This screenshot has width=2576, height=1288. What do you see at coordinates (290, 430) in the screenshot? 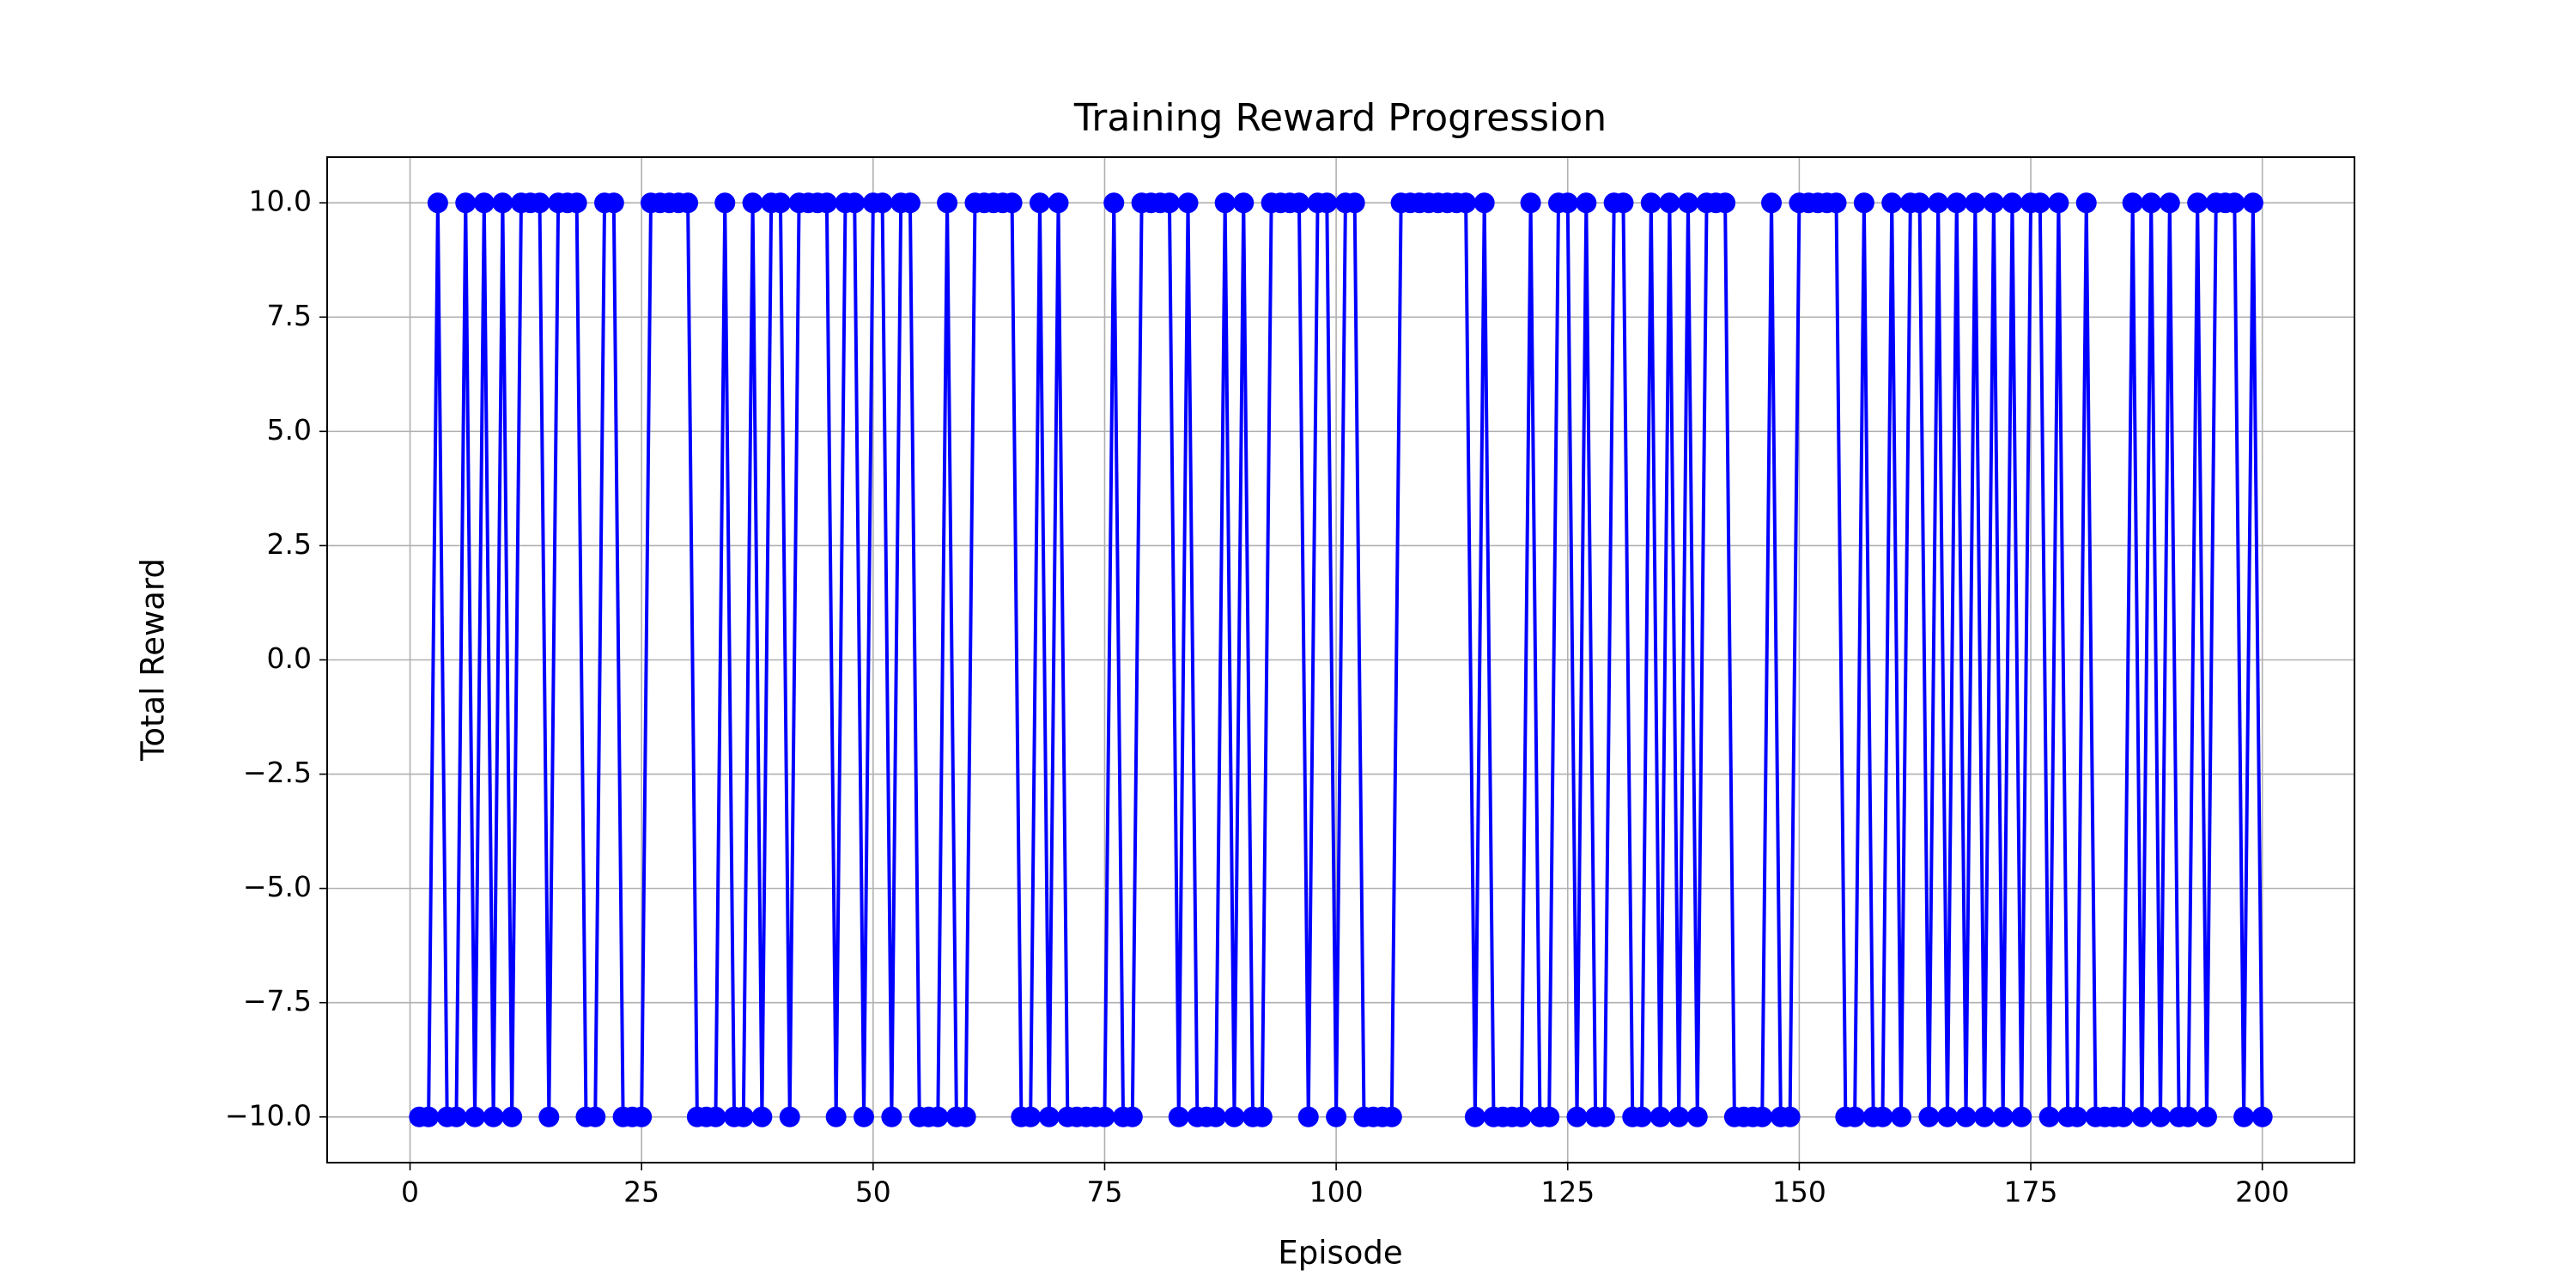
I see `y-tick-label: 5.0` at bounding box center [290, 430].